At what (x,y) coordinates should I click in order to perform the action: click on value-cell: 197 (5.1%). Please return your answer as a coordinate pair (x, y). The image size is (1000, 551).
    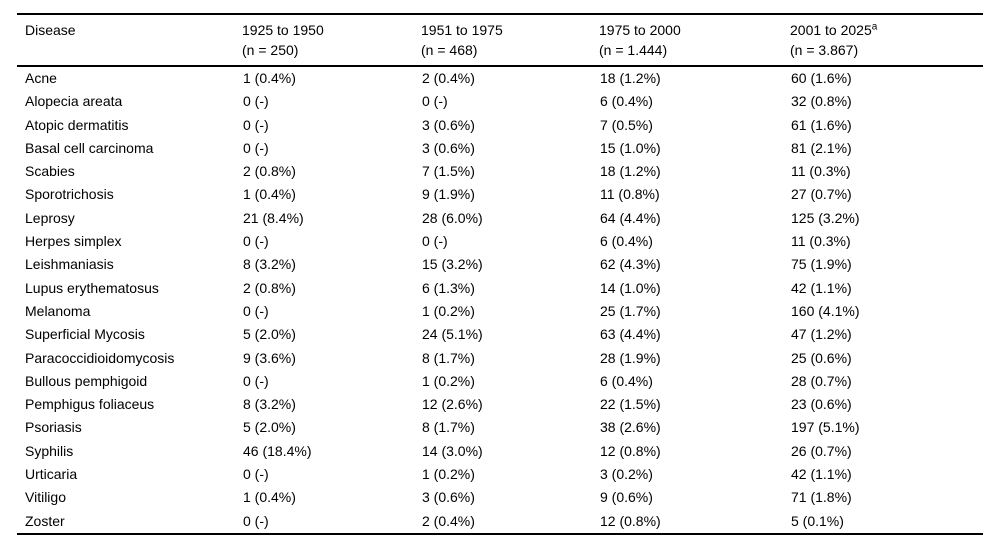
    Looking at the image, I should click on (825, 427).